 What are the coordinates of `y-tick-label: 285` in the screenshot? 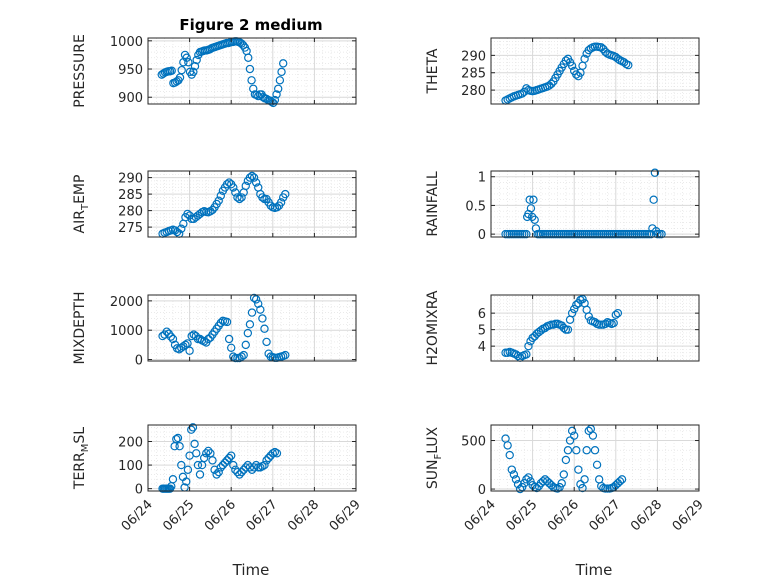 It's located at (473, 74).